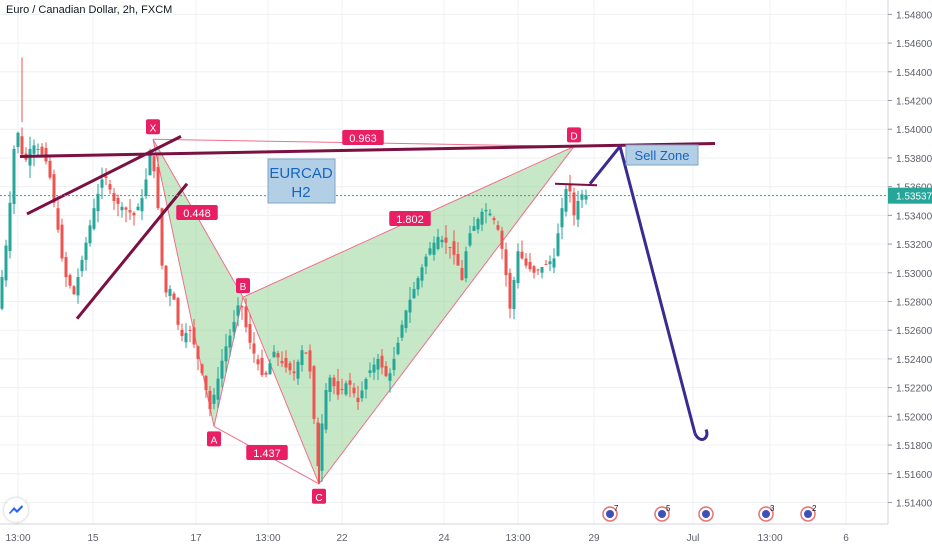  What do you see at coordinates (610, 513) in the screenshot?
I see `event-badge: 7` at bounding box center [610, 513].